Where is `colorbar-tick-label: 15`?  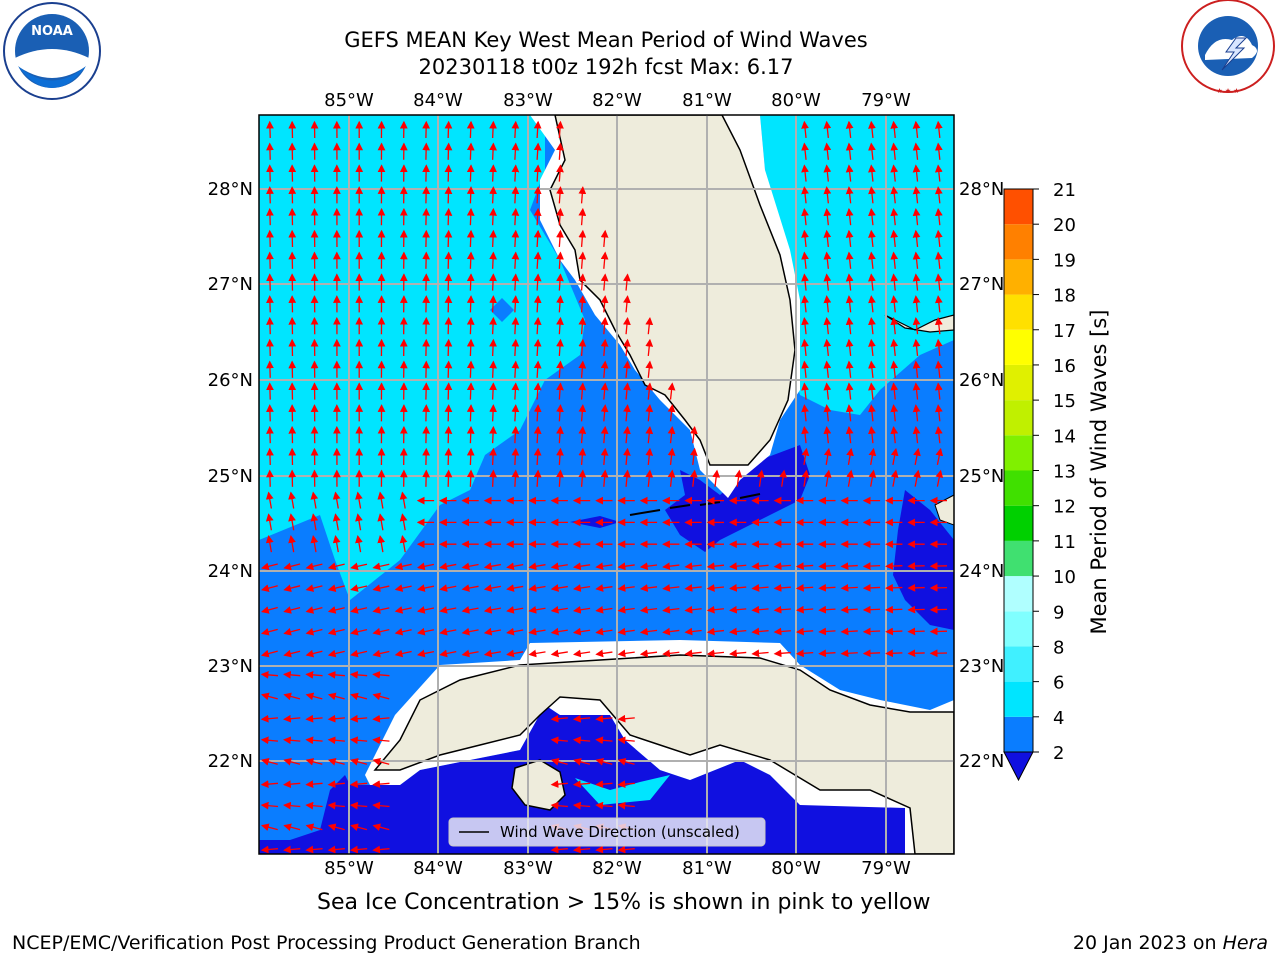 colorbar-tick-label: 15 is located at coordinates (1064, 401).